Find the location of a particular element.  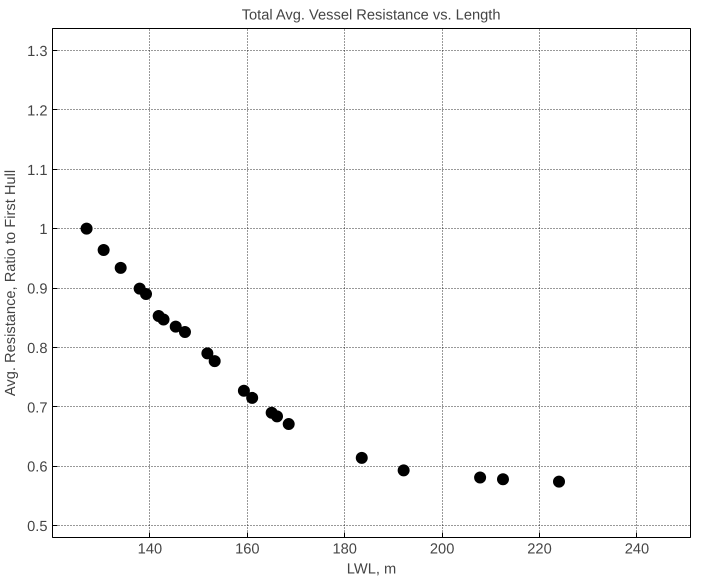

y-tick-label: 0.5 is located at coordinates (37, 527).